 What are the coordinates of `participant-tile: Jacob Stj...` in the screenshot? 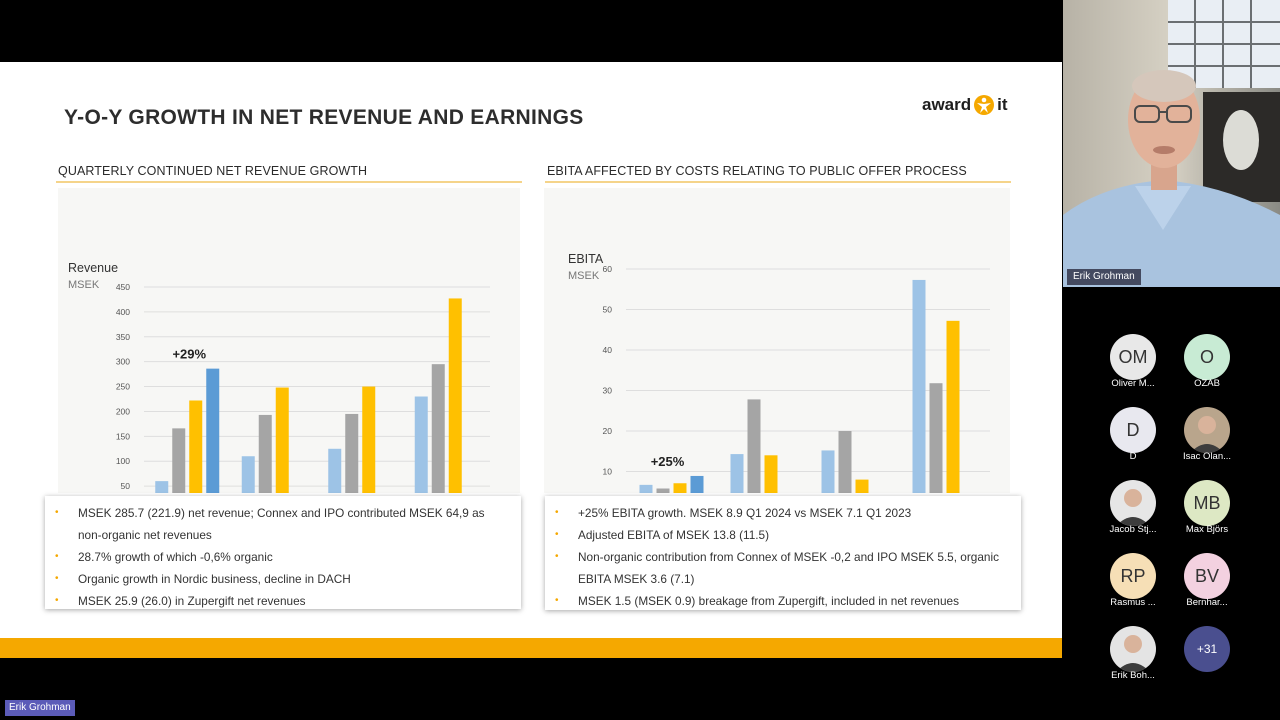 It's located at (1133, 511).